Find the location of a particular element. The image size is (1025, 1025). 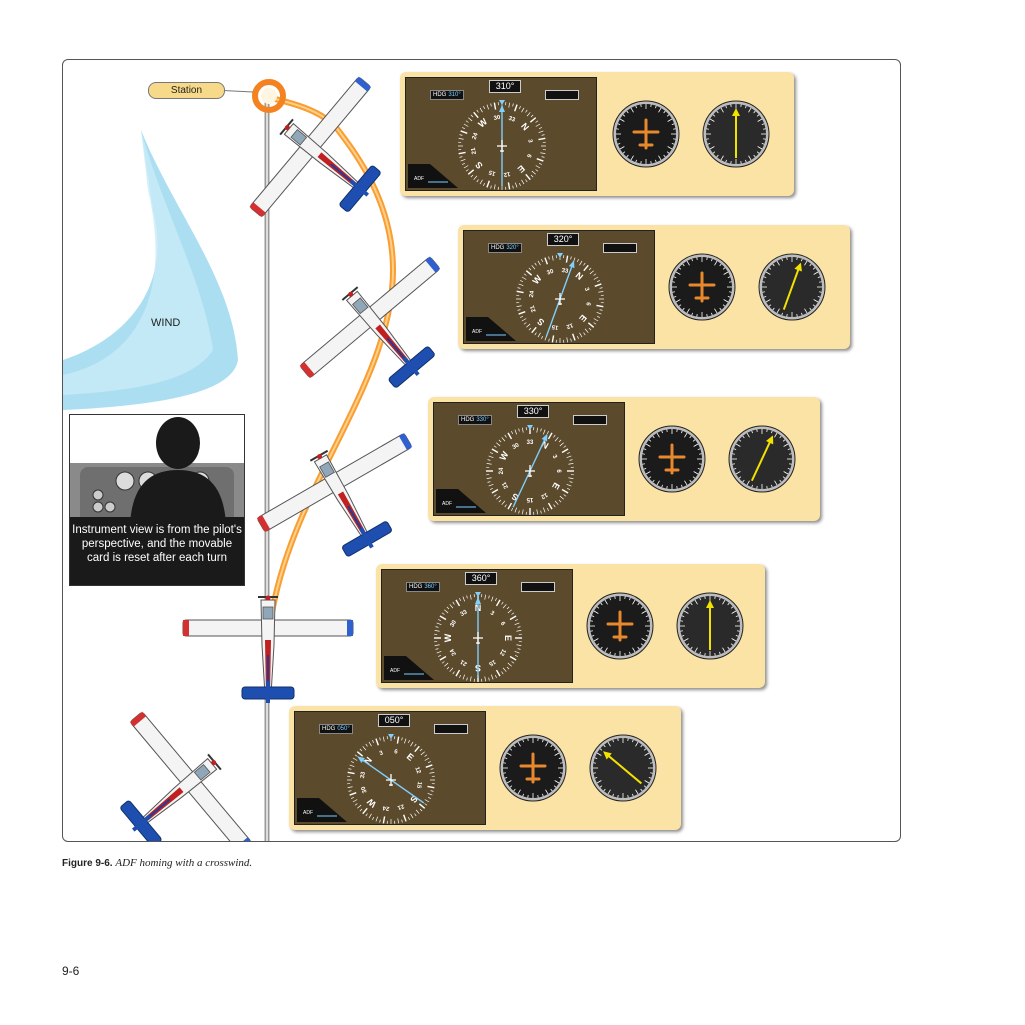

adf-display: HDG 050° 050° N 3 6 E 12 15 S 21 24 W 30 33 ADF is located at coordinates (390, 768).